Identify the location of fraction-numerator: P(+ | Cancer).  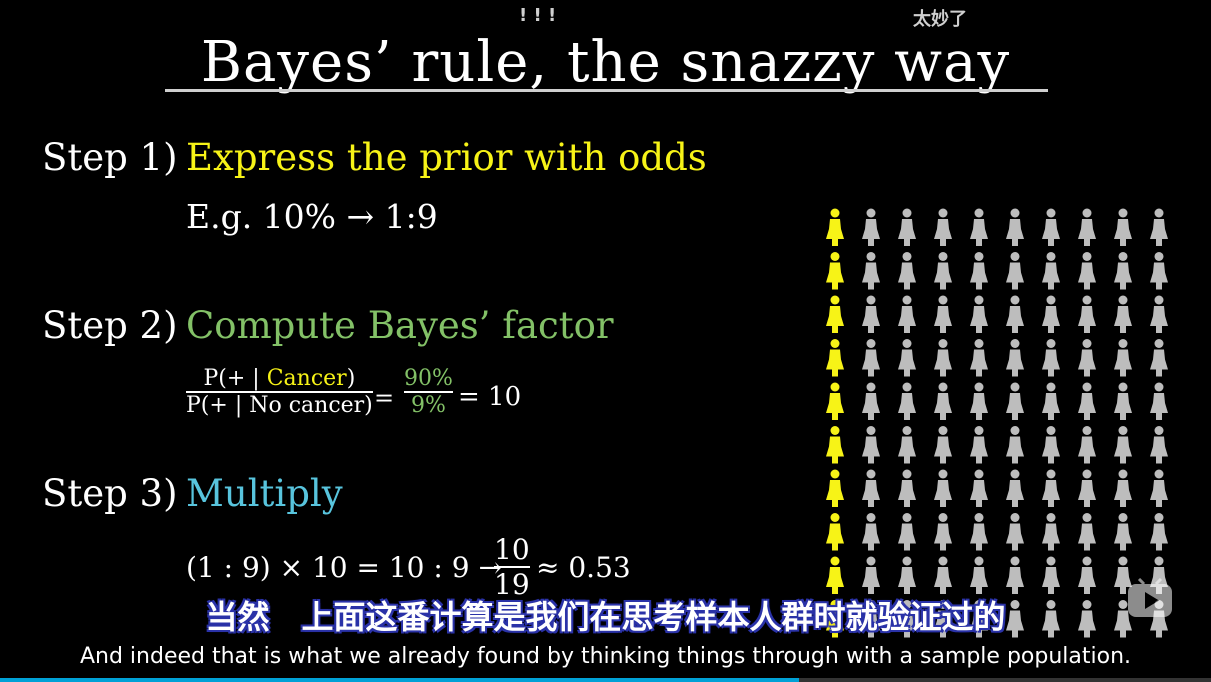
(279, 378).